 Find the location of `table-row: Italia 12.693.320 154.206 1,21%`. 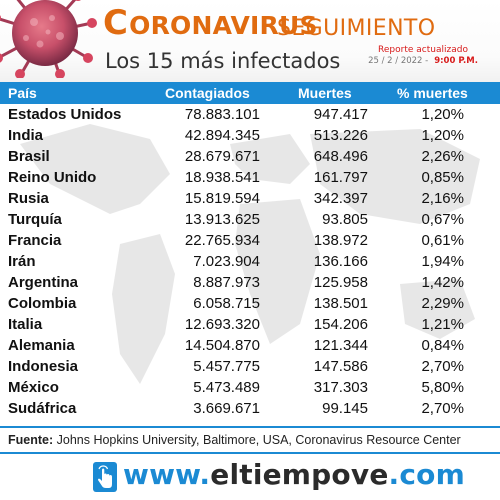

table-row: Italia 12.693.320 154.206 1,21% is located at coordinates (250, 324).